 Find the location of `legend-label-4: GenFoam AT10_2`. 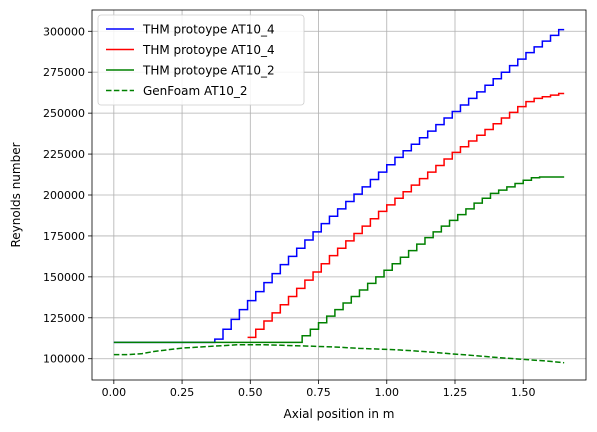

legend-label-4: GenFoam AT10_2 is located at coordinates (195, 91).